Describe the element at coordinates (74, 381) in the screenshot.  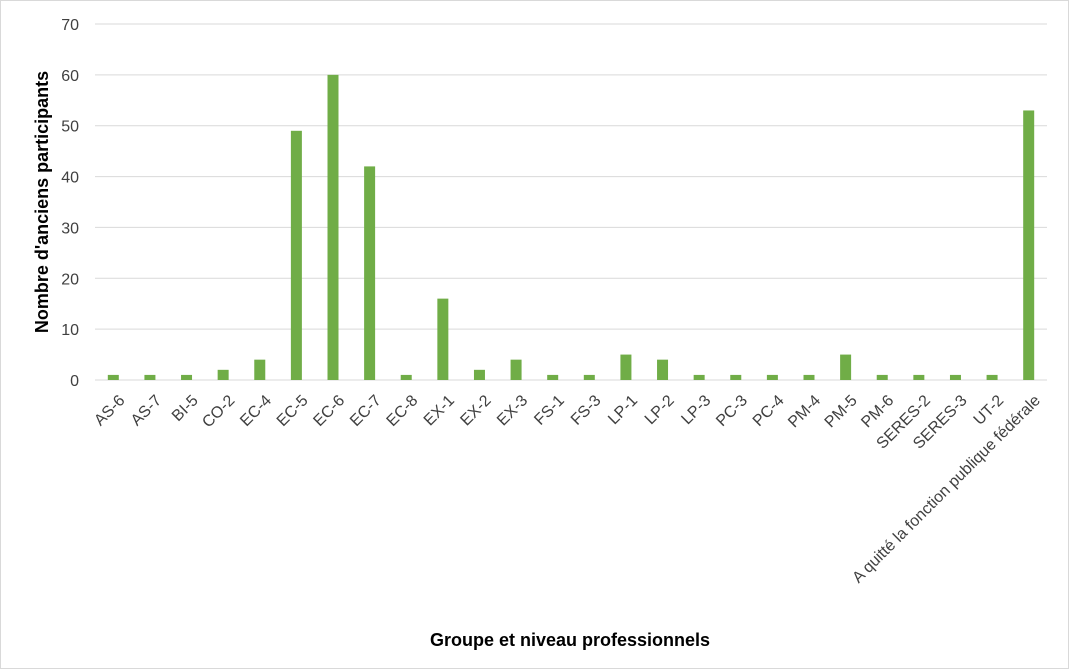
I see `y-tick-label: 0` at that location.